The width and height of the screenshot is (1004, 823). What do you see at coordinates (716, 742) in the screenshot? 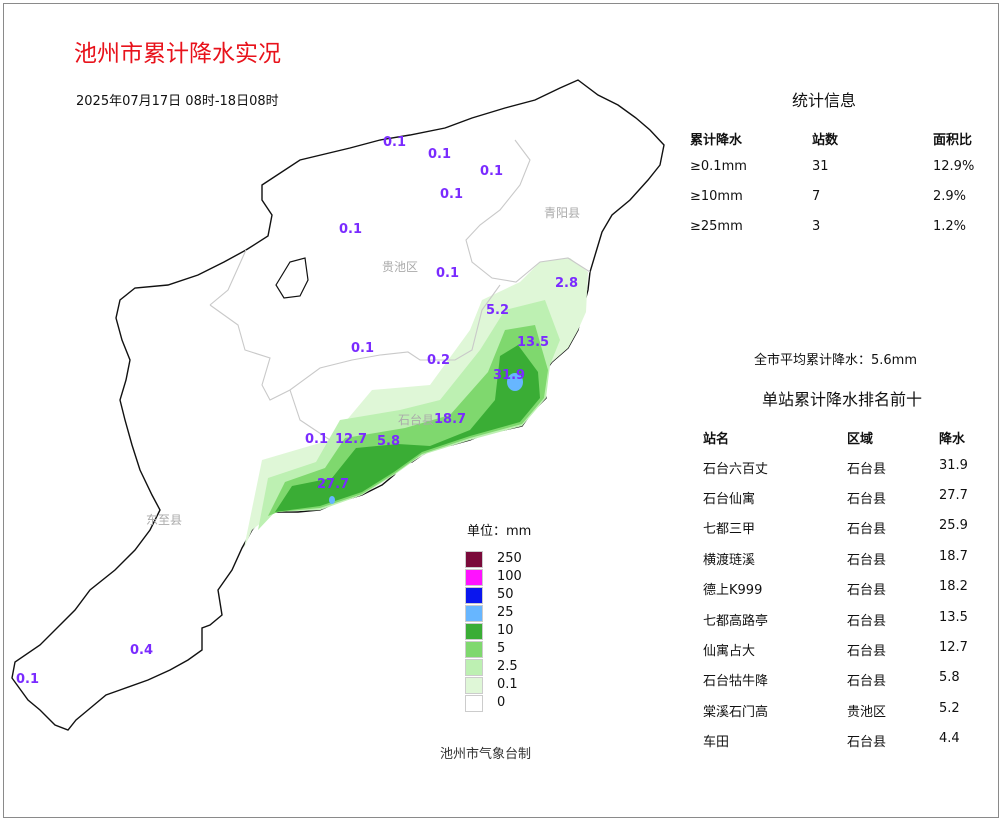
I see `rank-cell: 车田` at bounding box center [716, 742].